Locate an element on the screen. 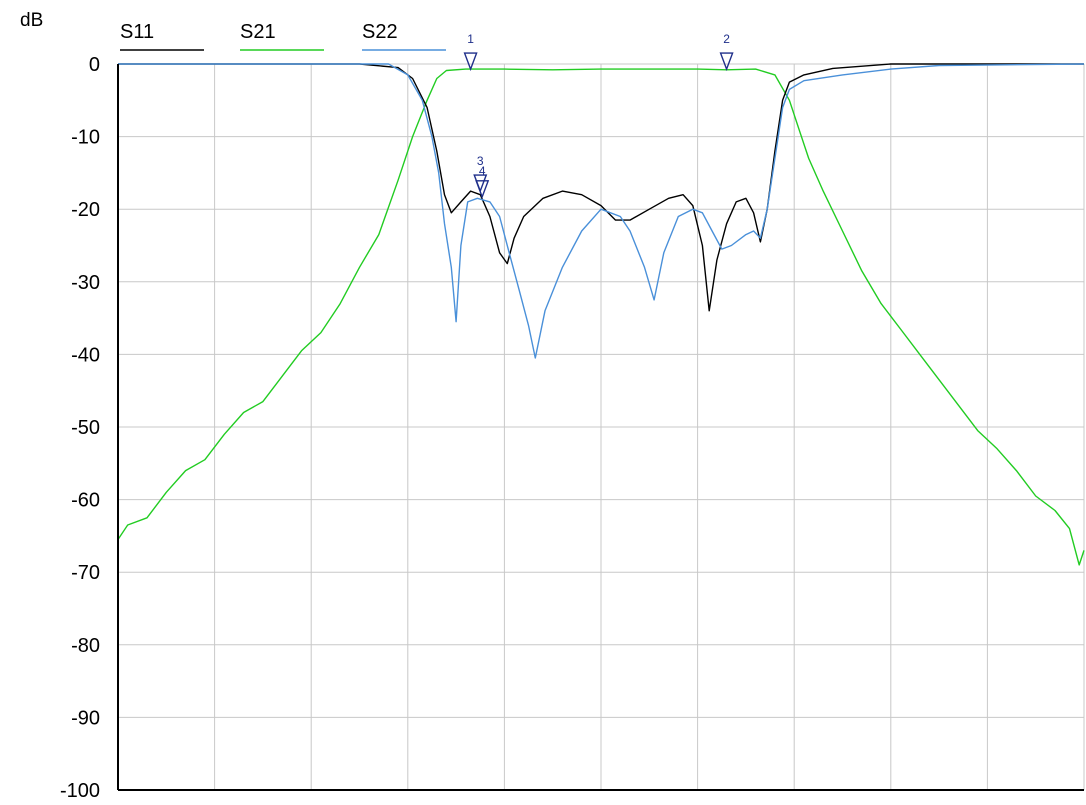 This screenshot has height=805, width=1086. y-tick-label: -40 is located at coordinates (85, 355).